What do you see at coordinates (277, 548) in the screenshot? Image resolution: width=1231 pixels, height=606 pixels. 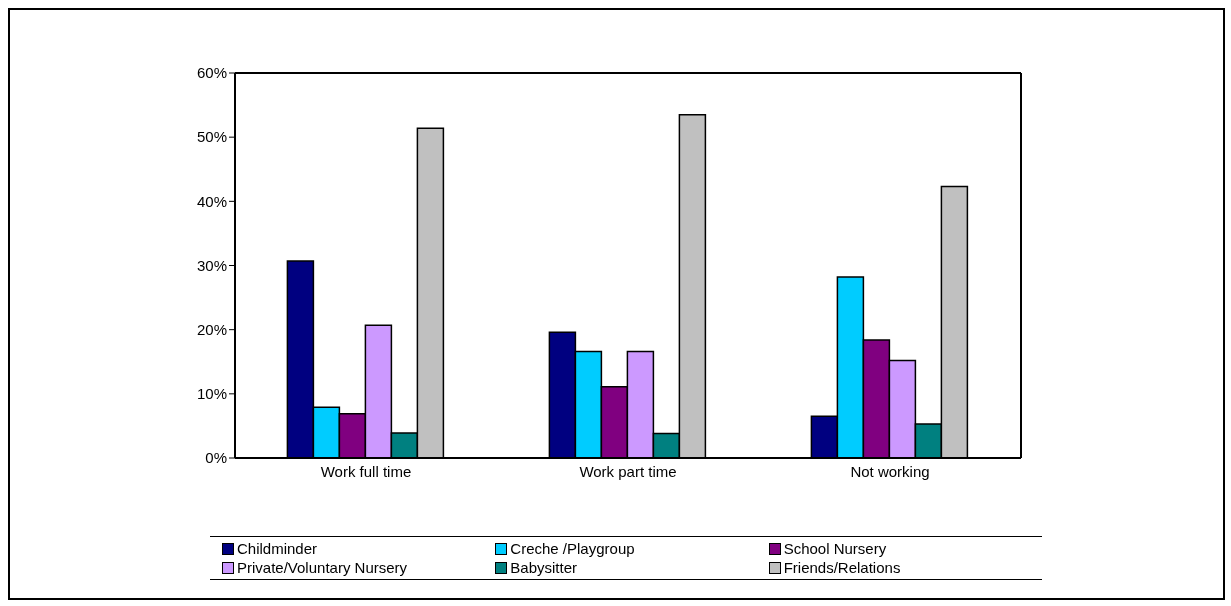 I see `legend-label: Childminder` at bounding box center [277, 548].